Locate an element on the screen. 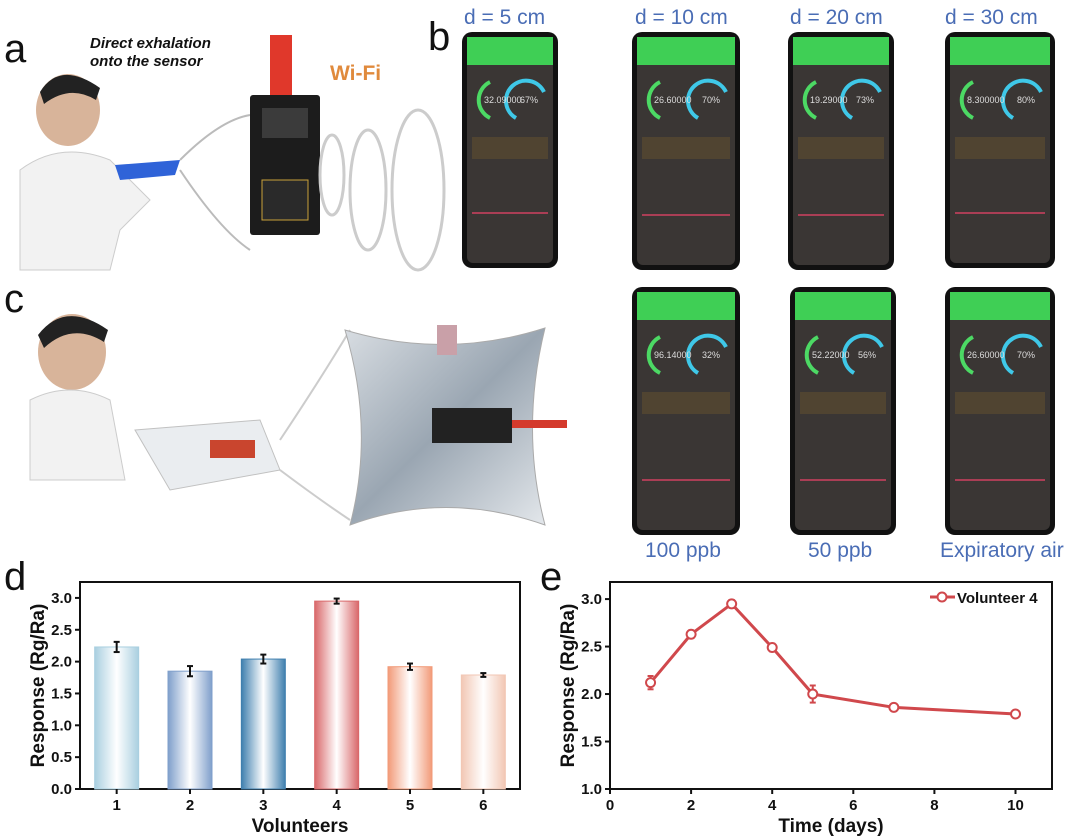  y-tick-label: 0.0 is located at coordinates (61, 789).